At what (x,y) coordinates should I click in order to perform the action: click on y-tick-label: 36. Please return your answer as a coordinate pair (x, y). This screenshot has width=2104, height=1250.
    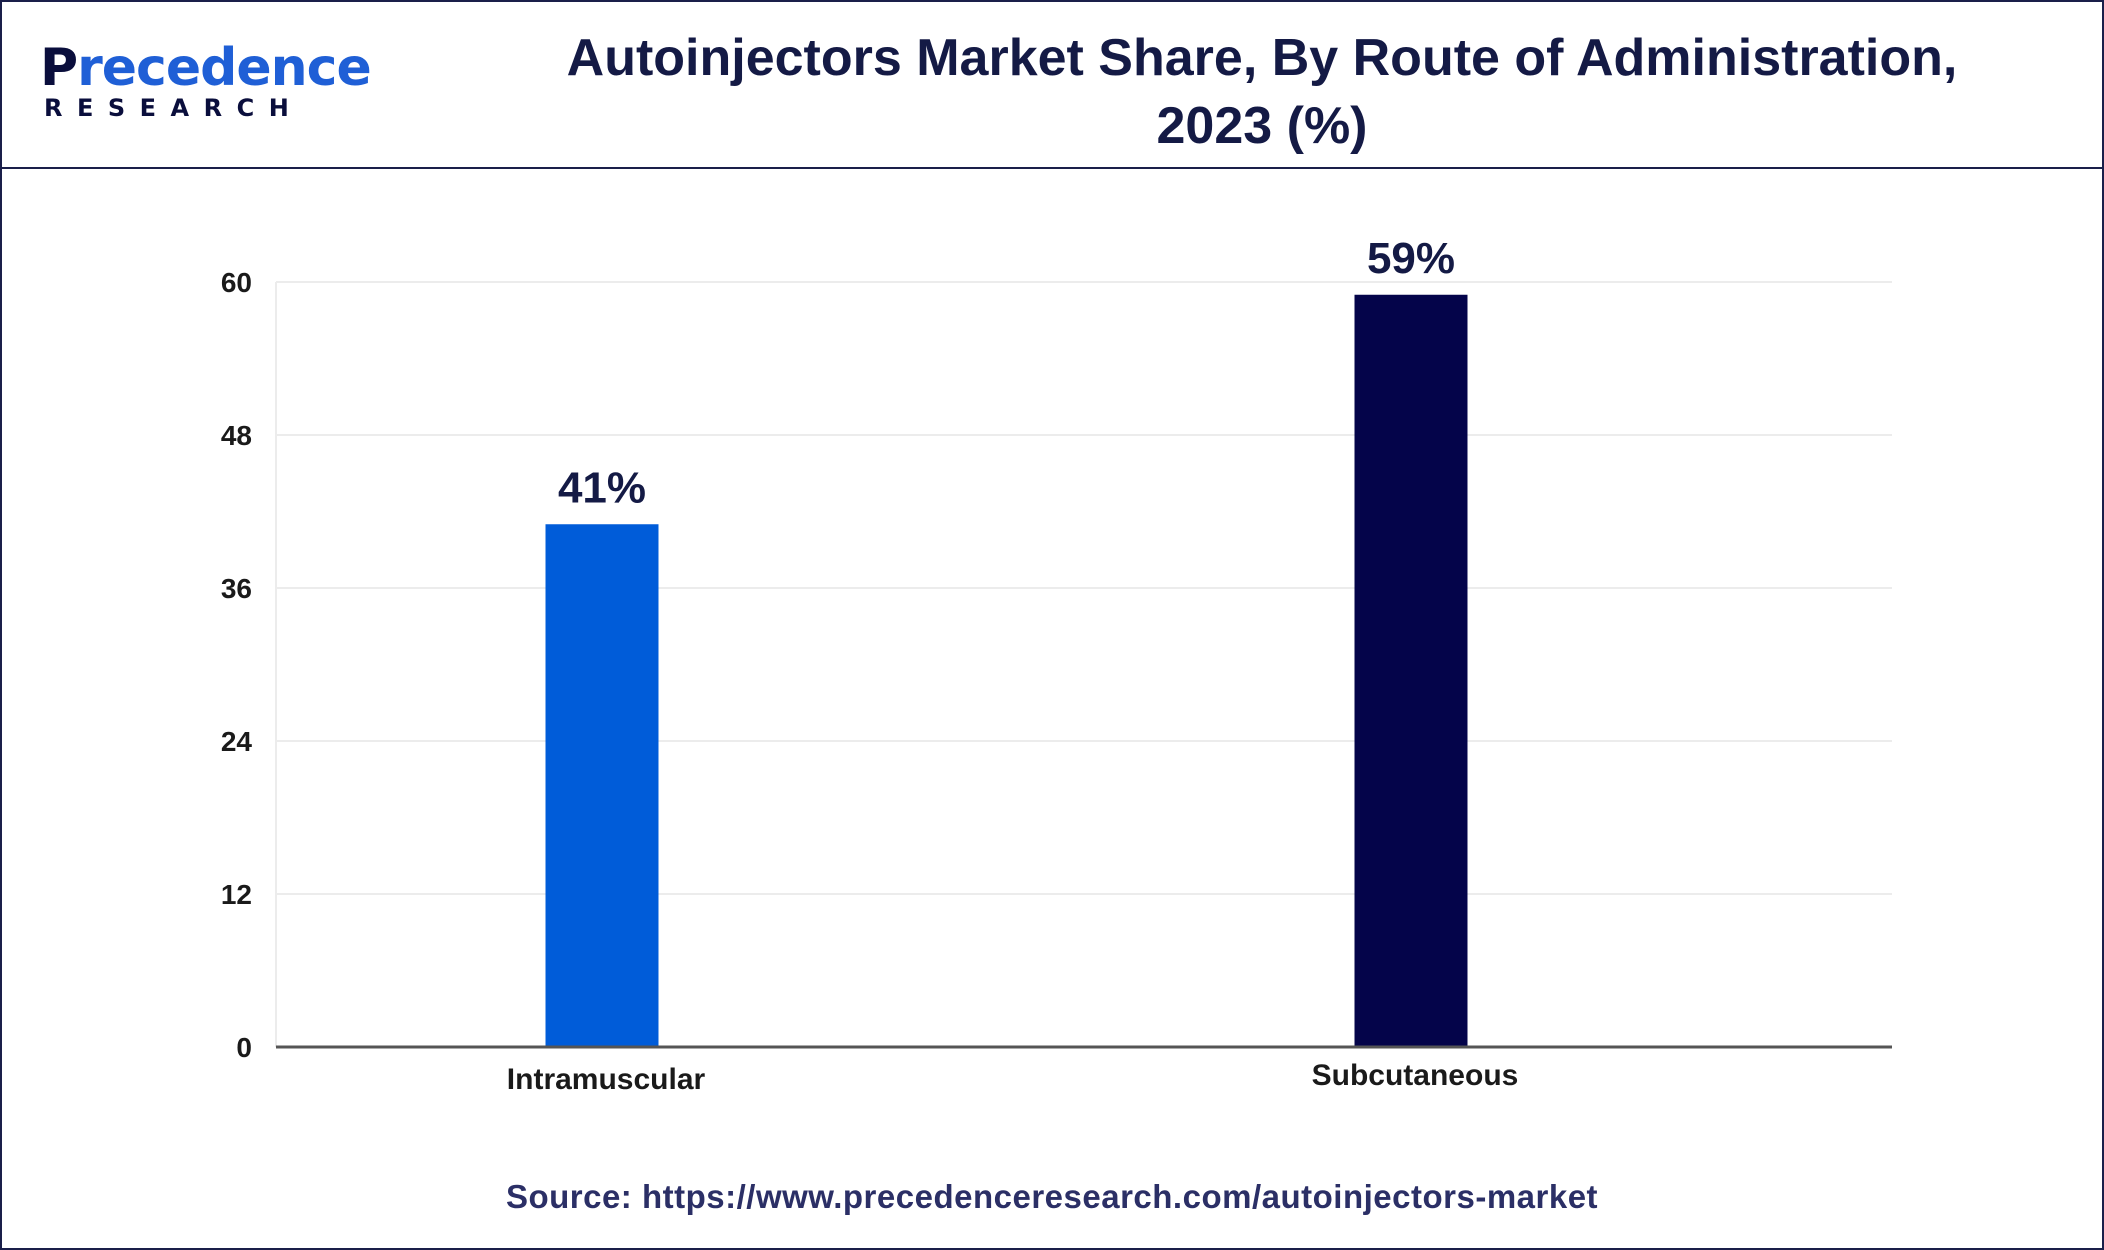
    Looking at the image, I should click on (236, 588).